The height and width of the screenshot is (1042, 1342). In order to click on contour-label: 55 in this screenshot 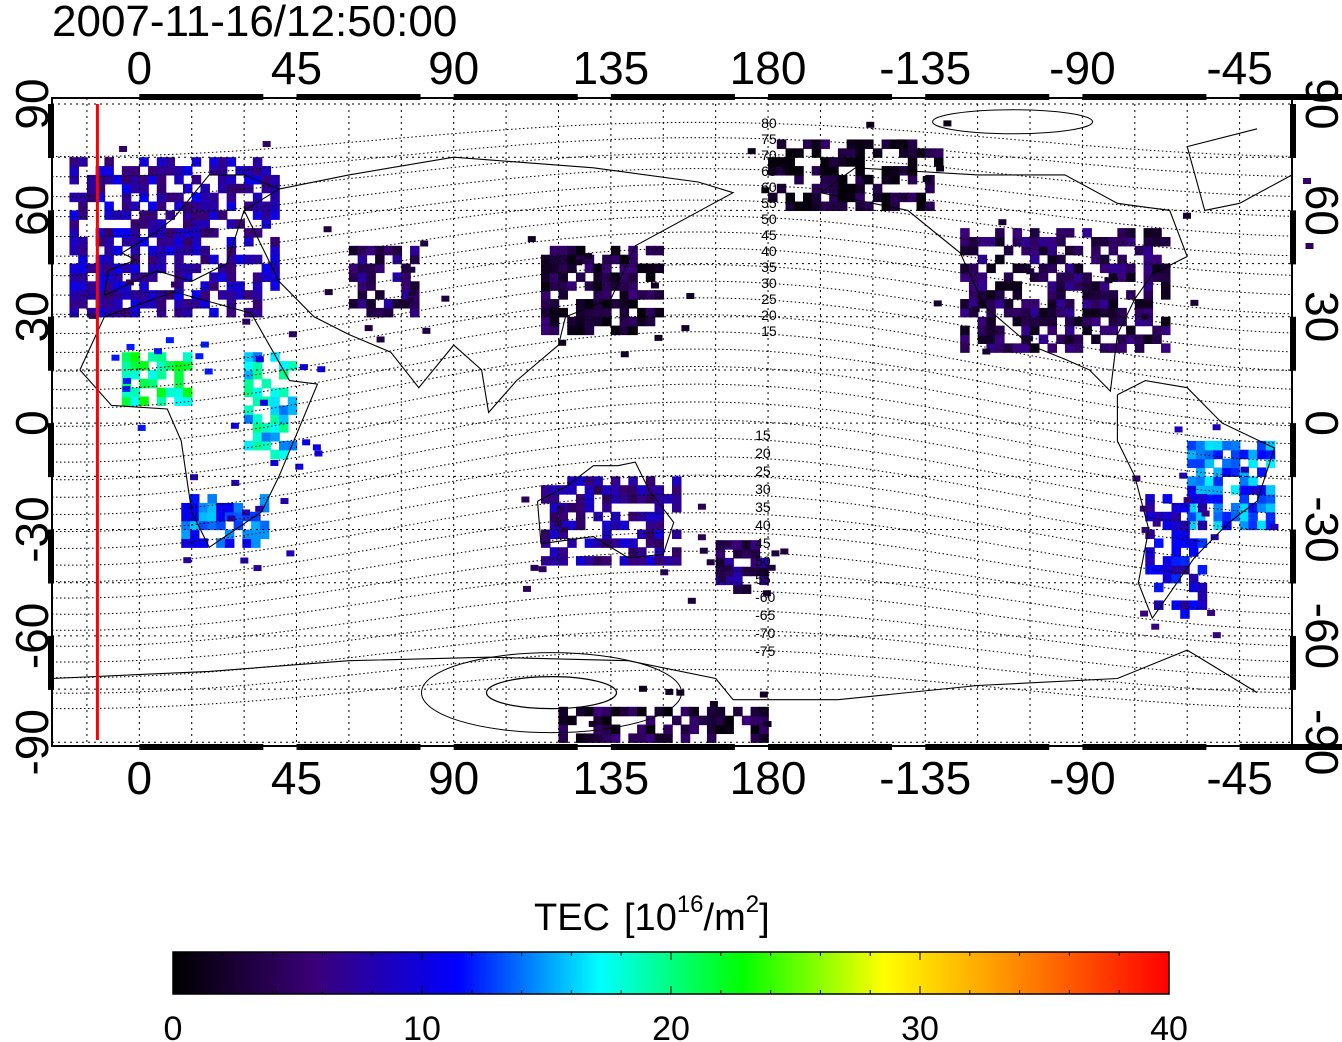, I will do `click(769, 203)`.